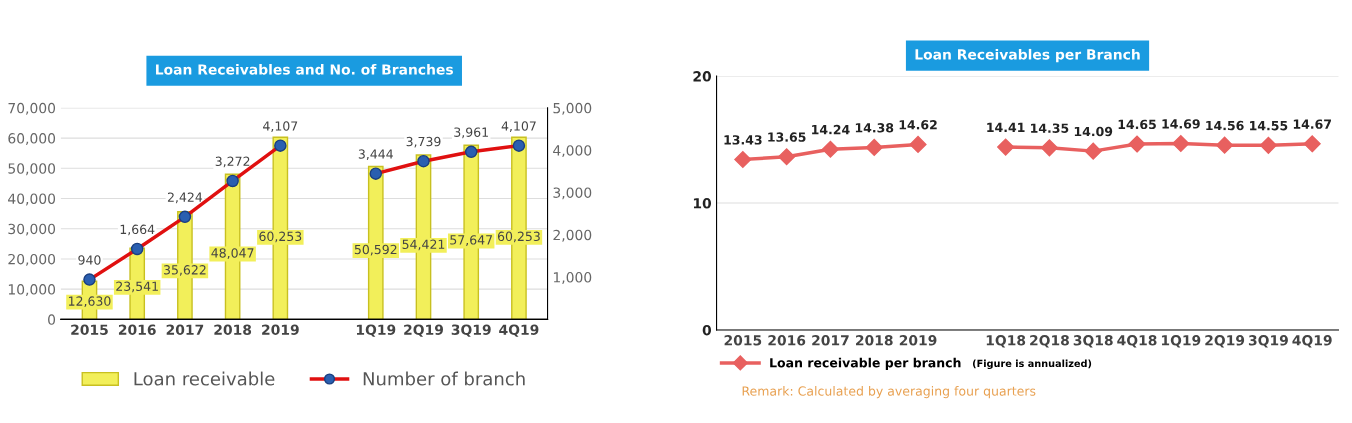 Image resolution: width=1352 pixels, height=423 pixels. I want to click on x-tick-label: 1Q18, so click(1006, 341).